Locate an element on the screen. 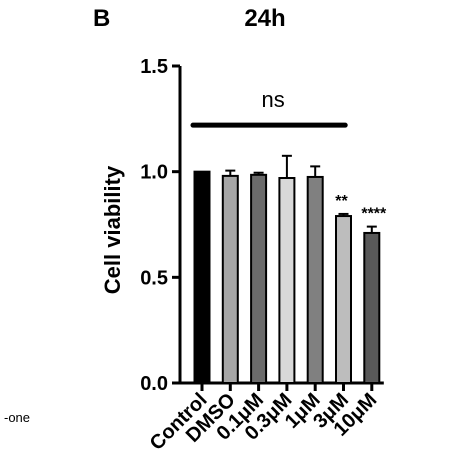 Image resolution: width=474 pixels, height=474 pixels. panel-letter: B is located at coordinates (101, 18).